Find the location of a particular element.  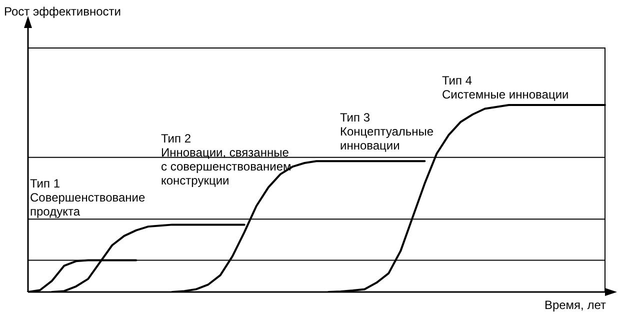

annotation: Тип 1 Совершенствование продукта is located at coordinates (88, 197).